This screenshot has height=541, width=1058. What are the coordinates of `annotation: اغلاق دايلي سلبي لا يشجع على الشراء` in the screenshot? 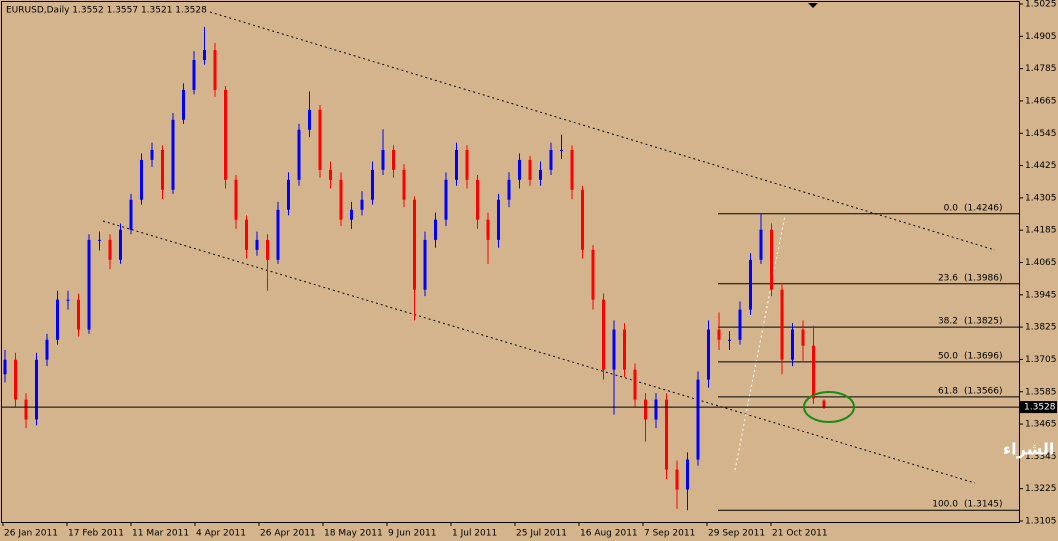 It's located at (1030, 450).